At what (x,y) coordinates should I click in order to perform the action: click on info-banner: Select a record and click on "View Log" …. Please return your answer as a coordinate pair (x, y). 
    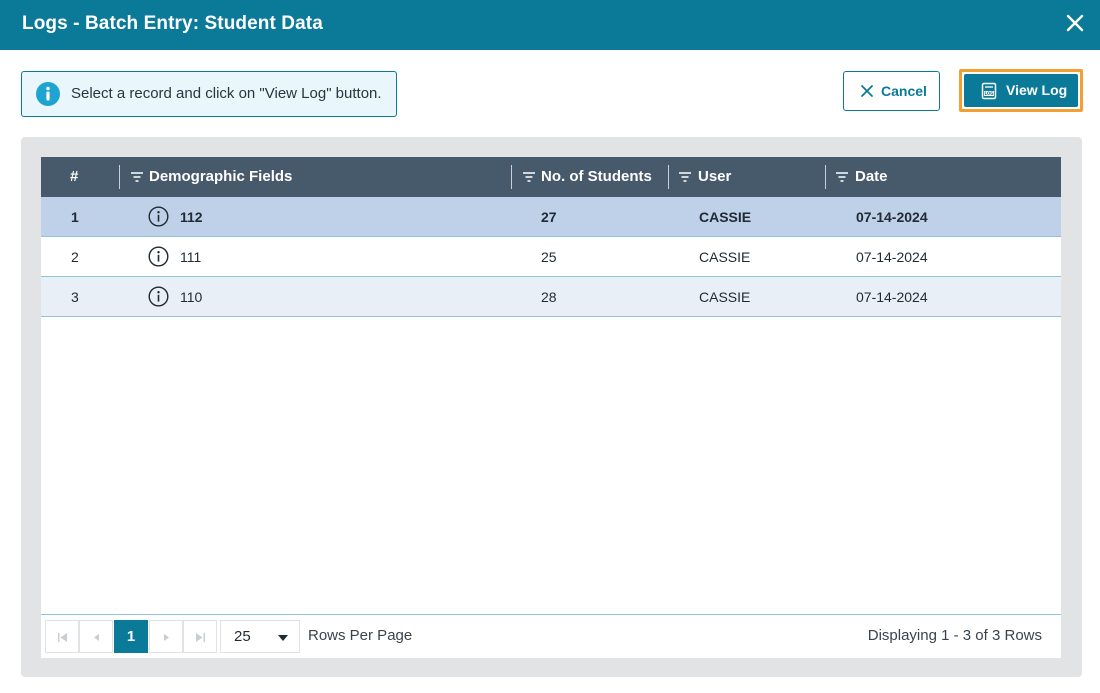
    Looking at the image, I should click on (209, 94).